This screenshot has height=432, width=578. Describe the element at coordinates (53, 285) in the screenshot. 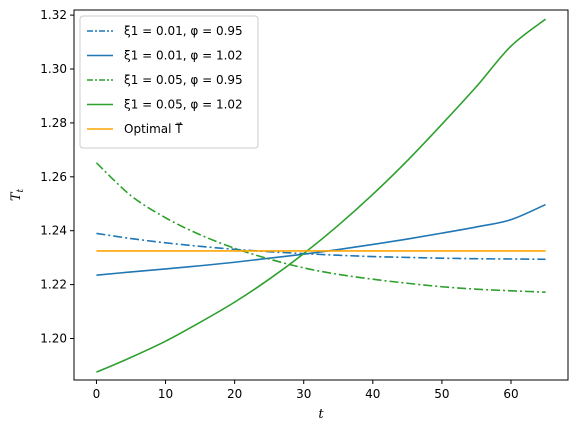

I see `y-tick-label: 1.22` at that location.